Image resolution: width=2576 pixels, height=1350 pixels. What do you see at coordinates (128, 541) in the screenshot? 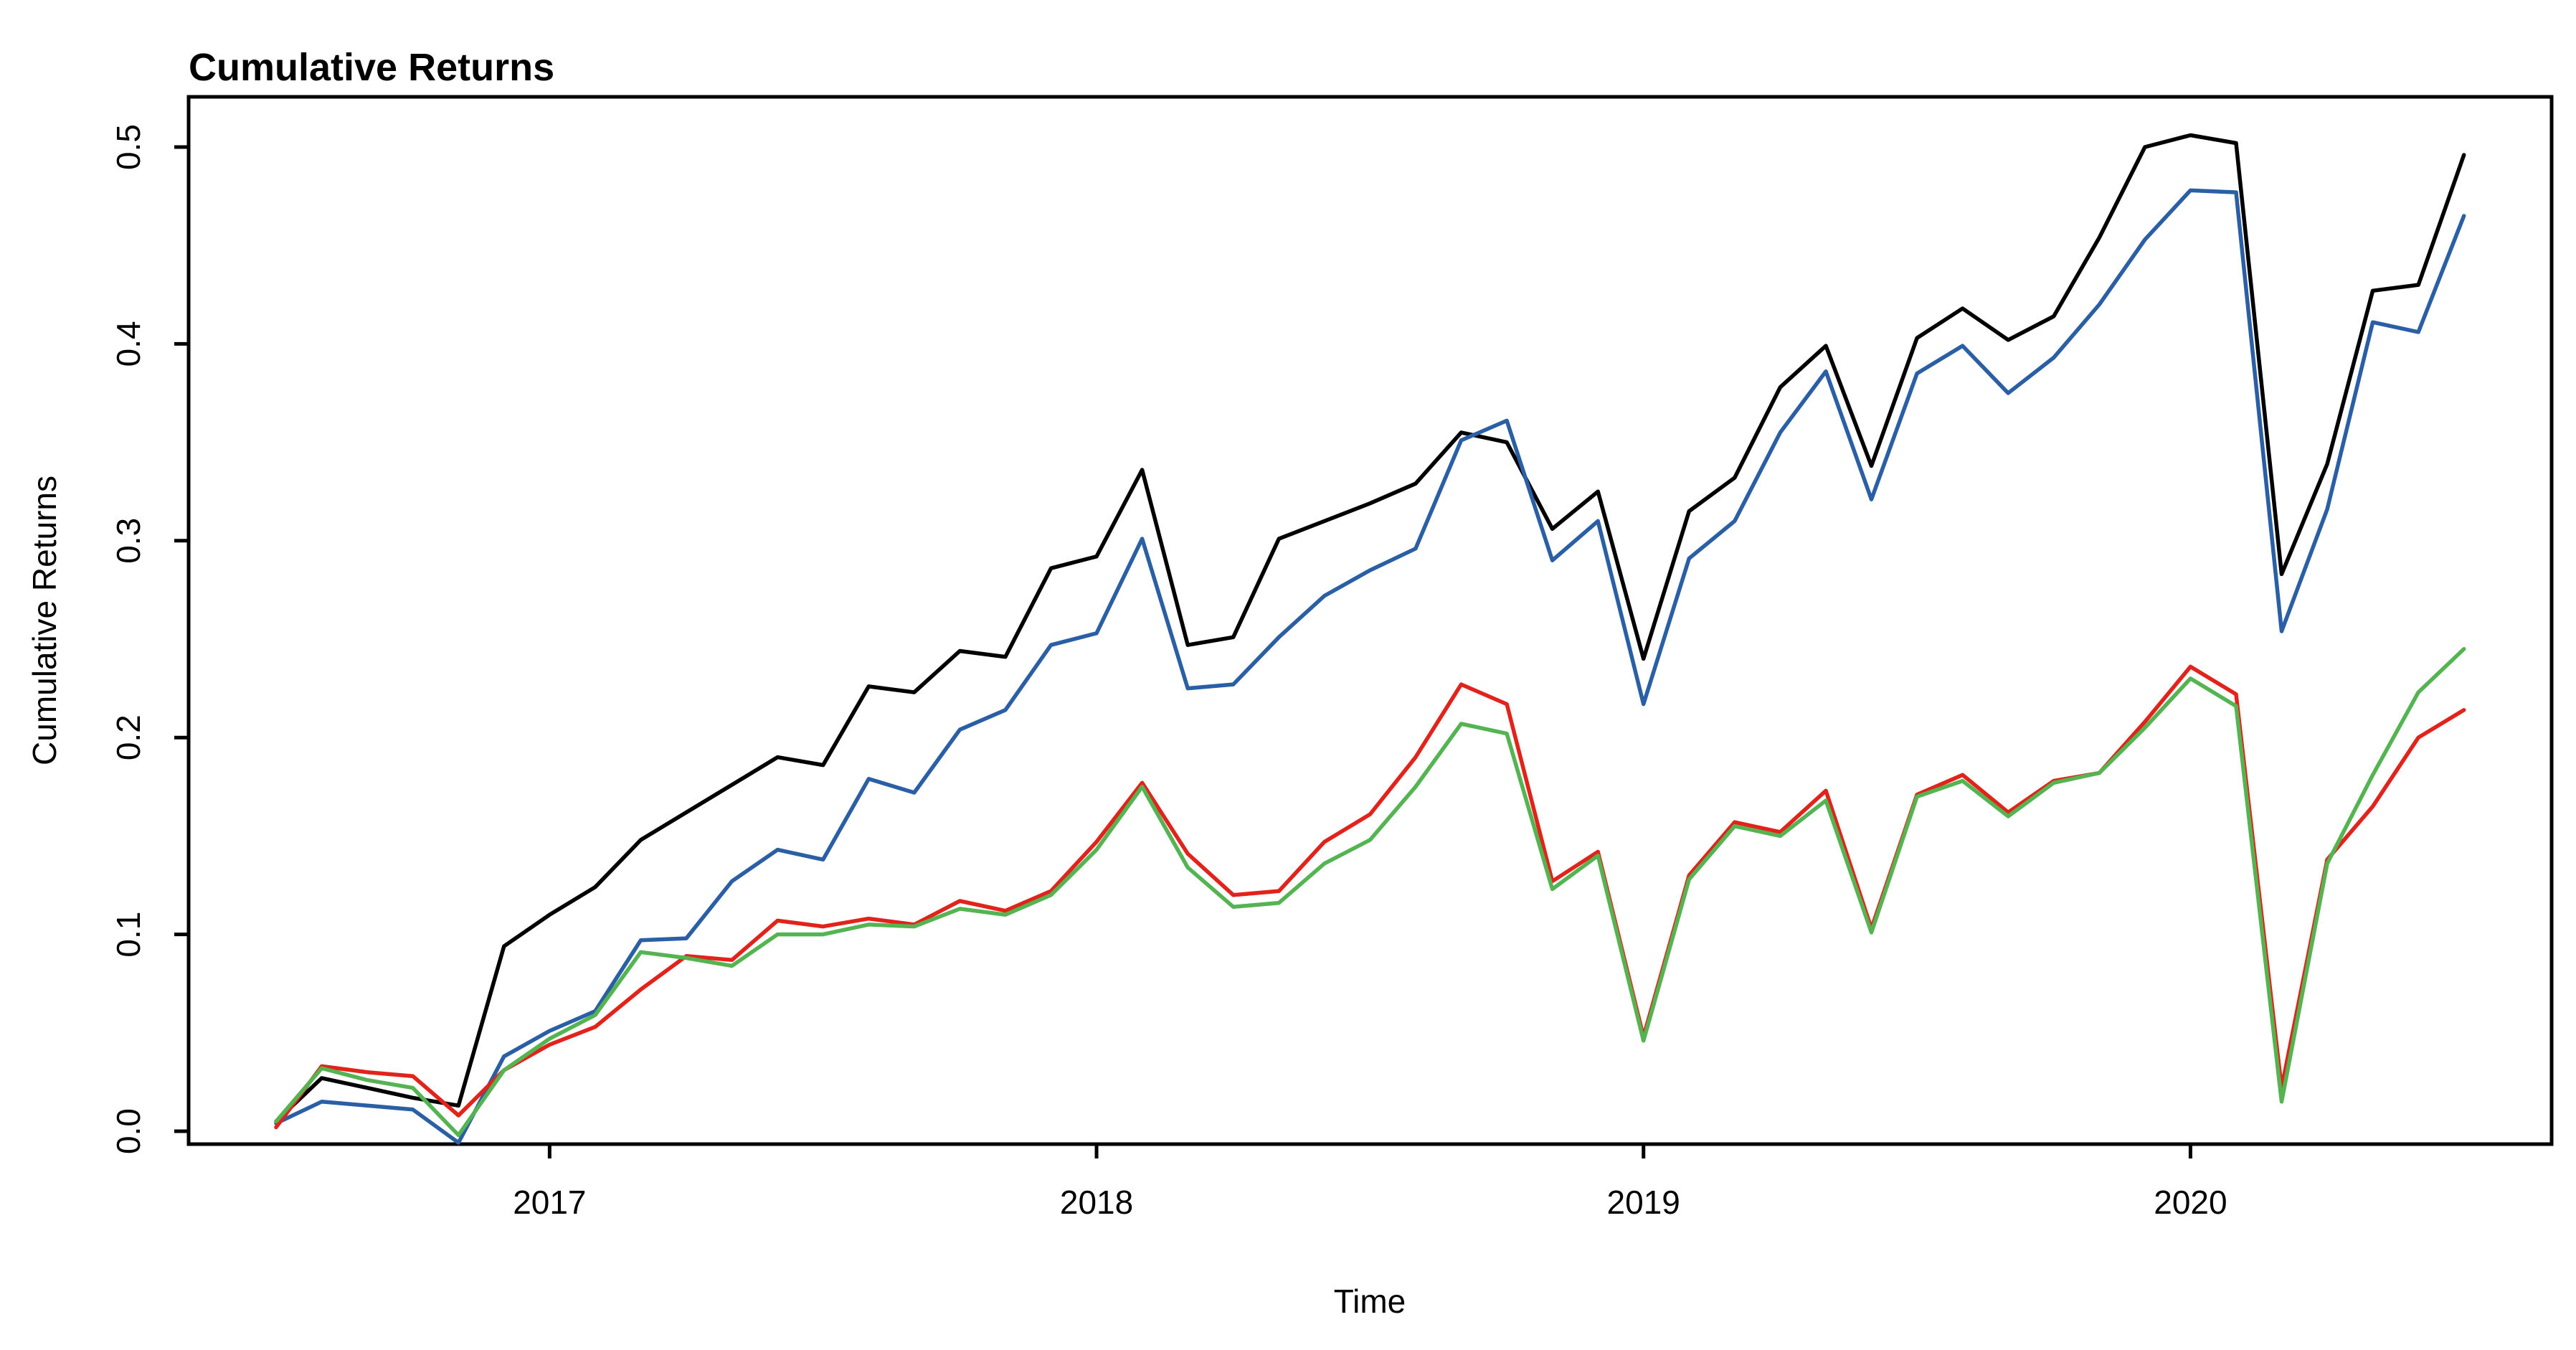
I see `y-tick-label-0.3: 0.3` at bounding box center [128, 541].